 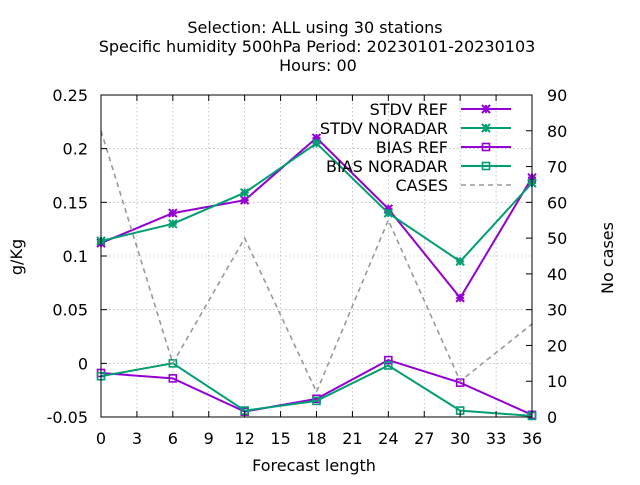 What do you see at coordinates (70, 95) in the screenshot?
I see `y-tick-label: 0.25` at bounding box center [70, 95].